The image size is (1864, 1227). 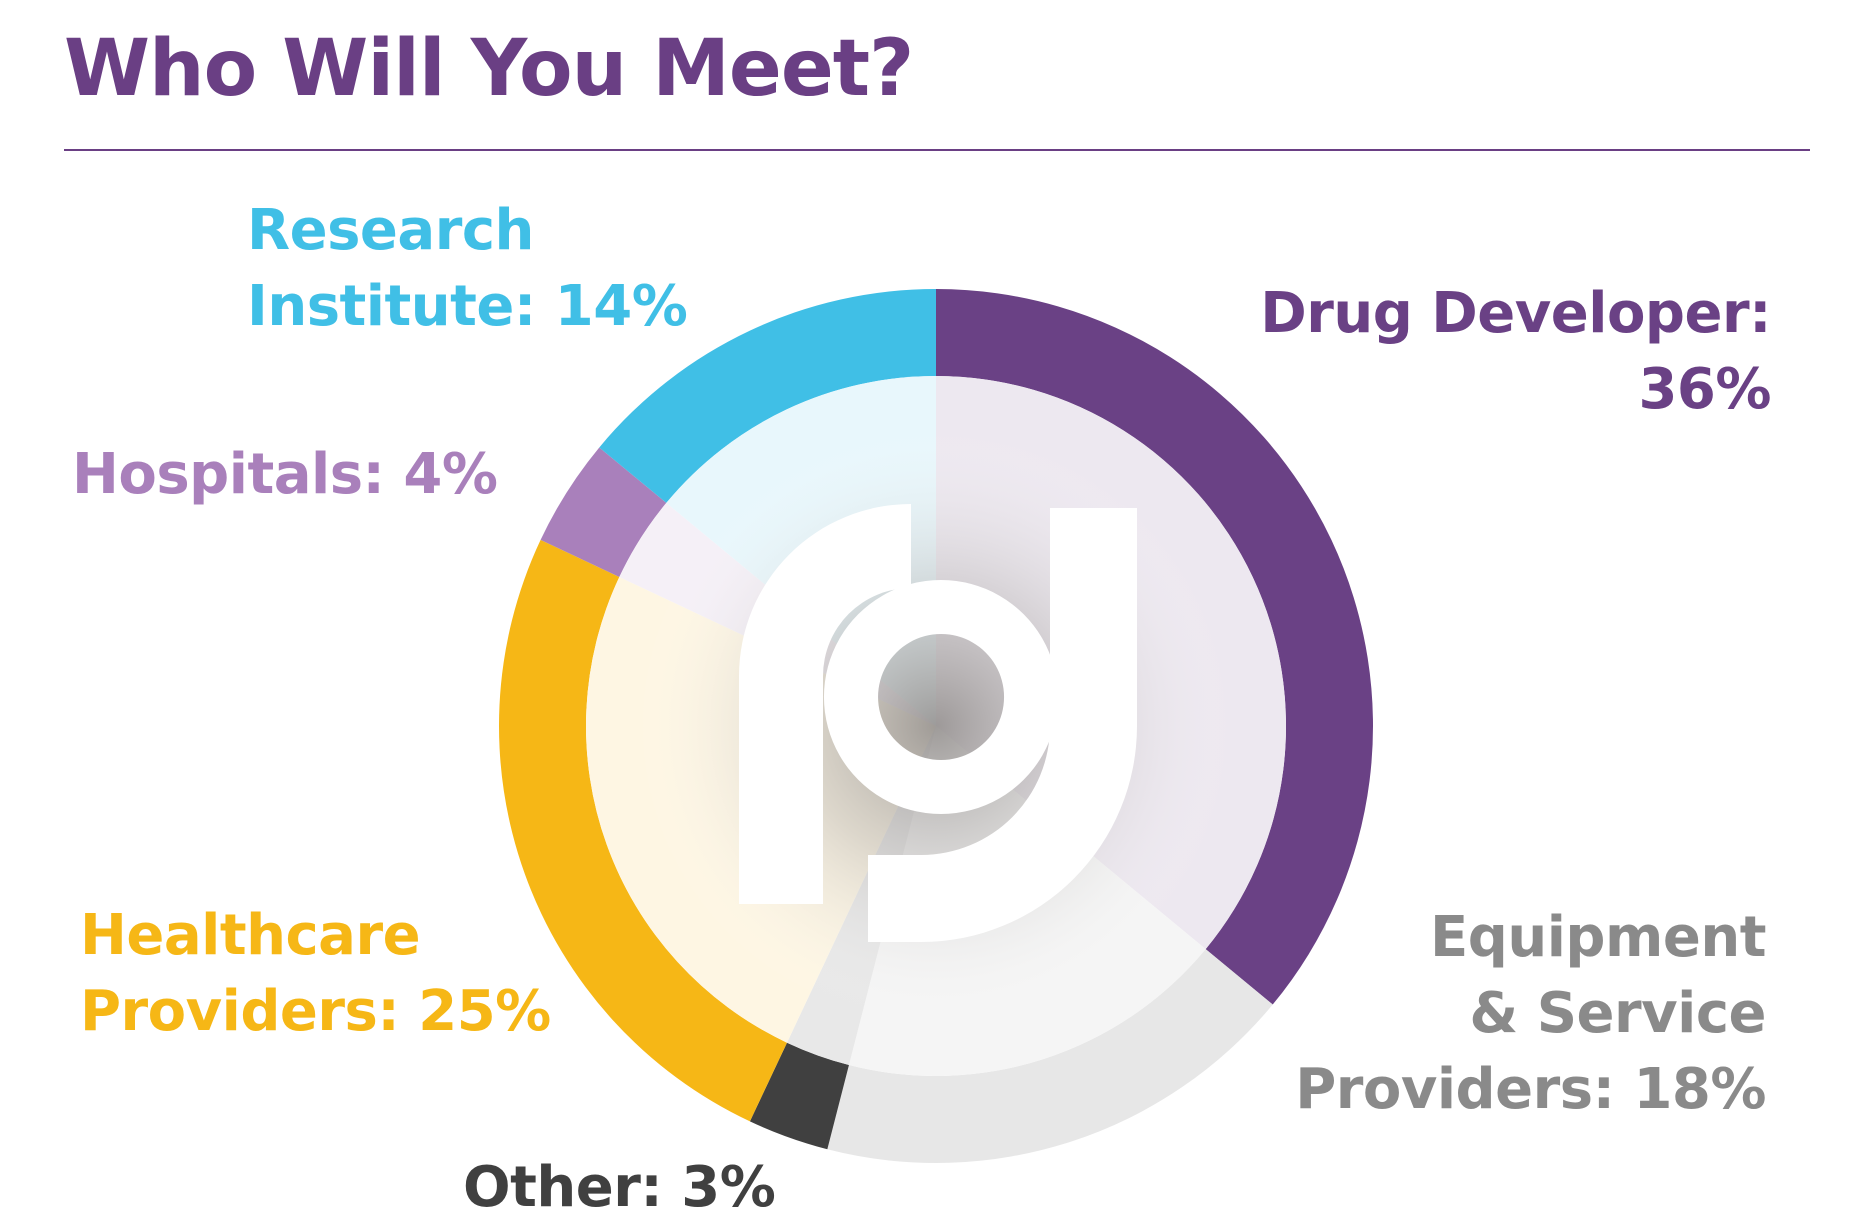 What do you see at coordinates (390, 230) in the screenshot?
I see `label-research-line-1: Research` at bounding box center [390, 230].